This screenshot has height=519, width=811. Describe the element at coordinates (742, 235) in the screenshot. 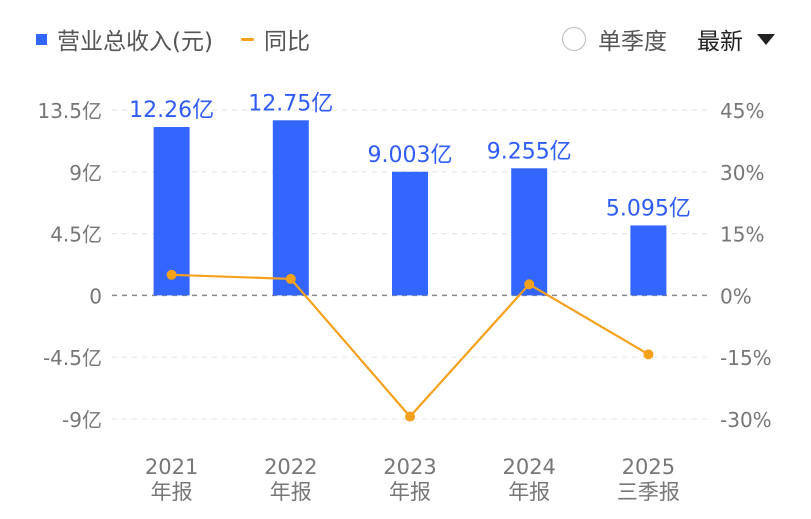

I see `y-right-tick-label: 15%` at that location.